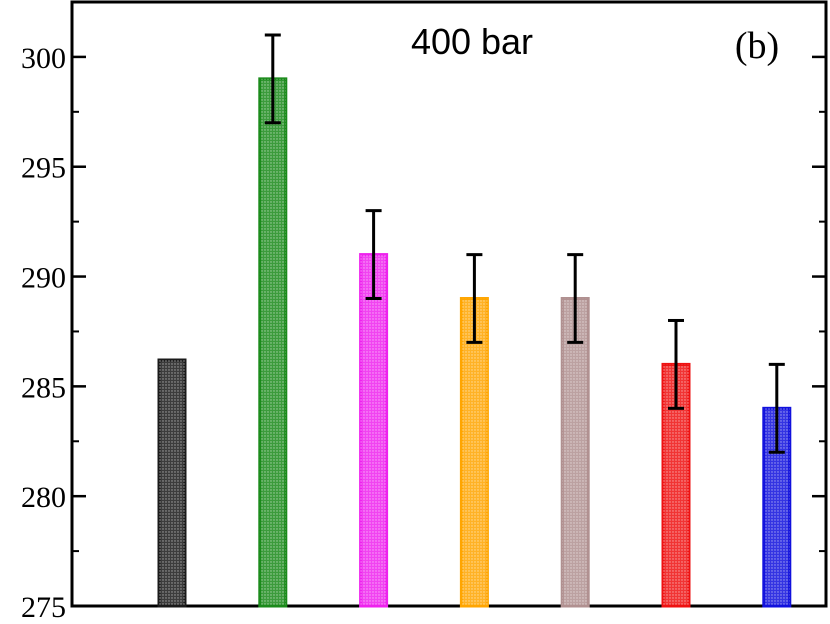 The width and height of the screenshot is (830, 624). I want to click on y-tick-label: 280, so click(43, 497).